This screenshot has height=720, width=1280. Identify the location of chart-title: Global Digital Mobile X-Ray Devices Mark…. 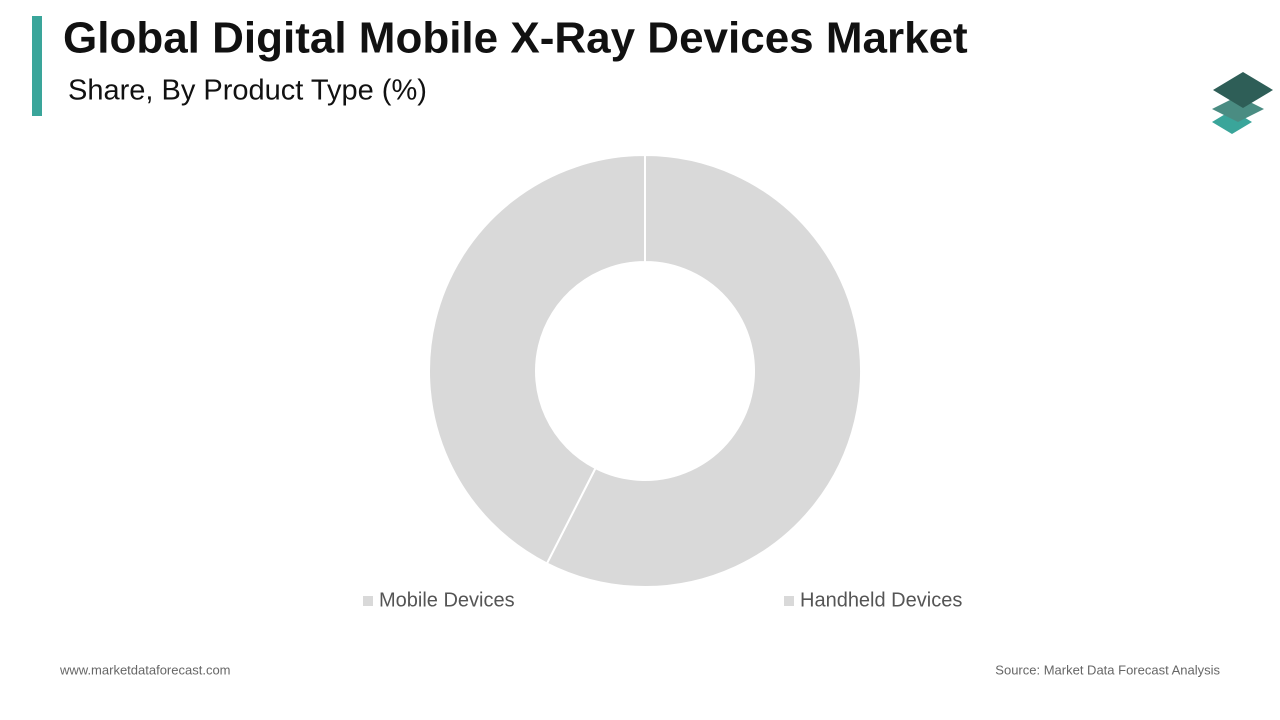
(515, 38).